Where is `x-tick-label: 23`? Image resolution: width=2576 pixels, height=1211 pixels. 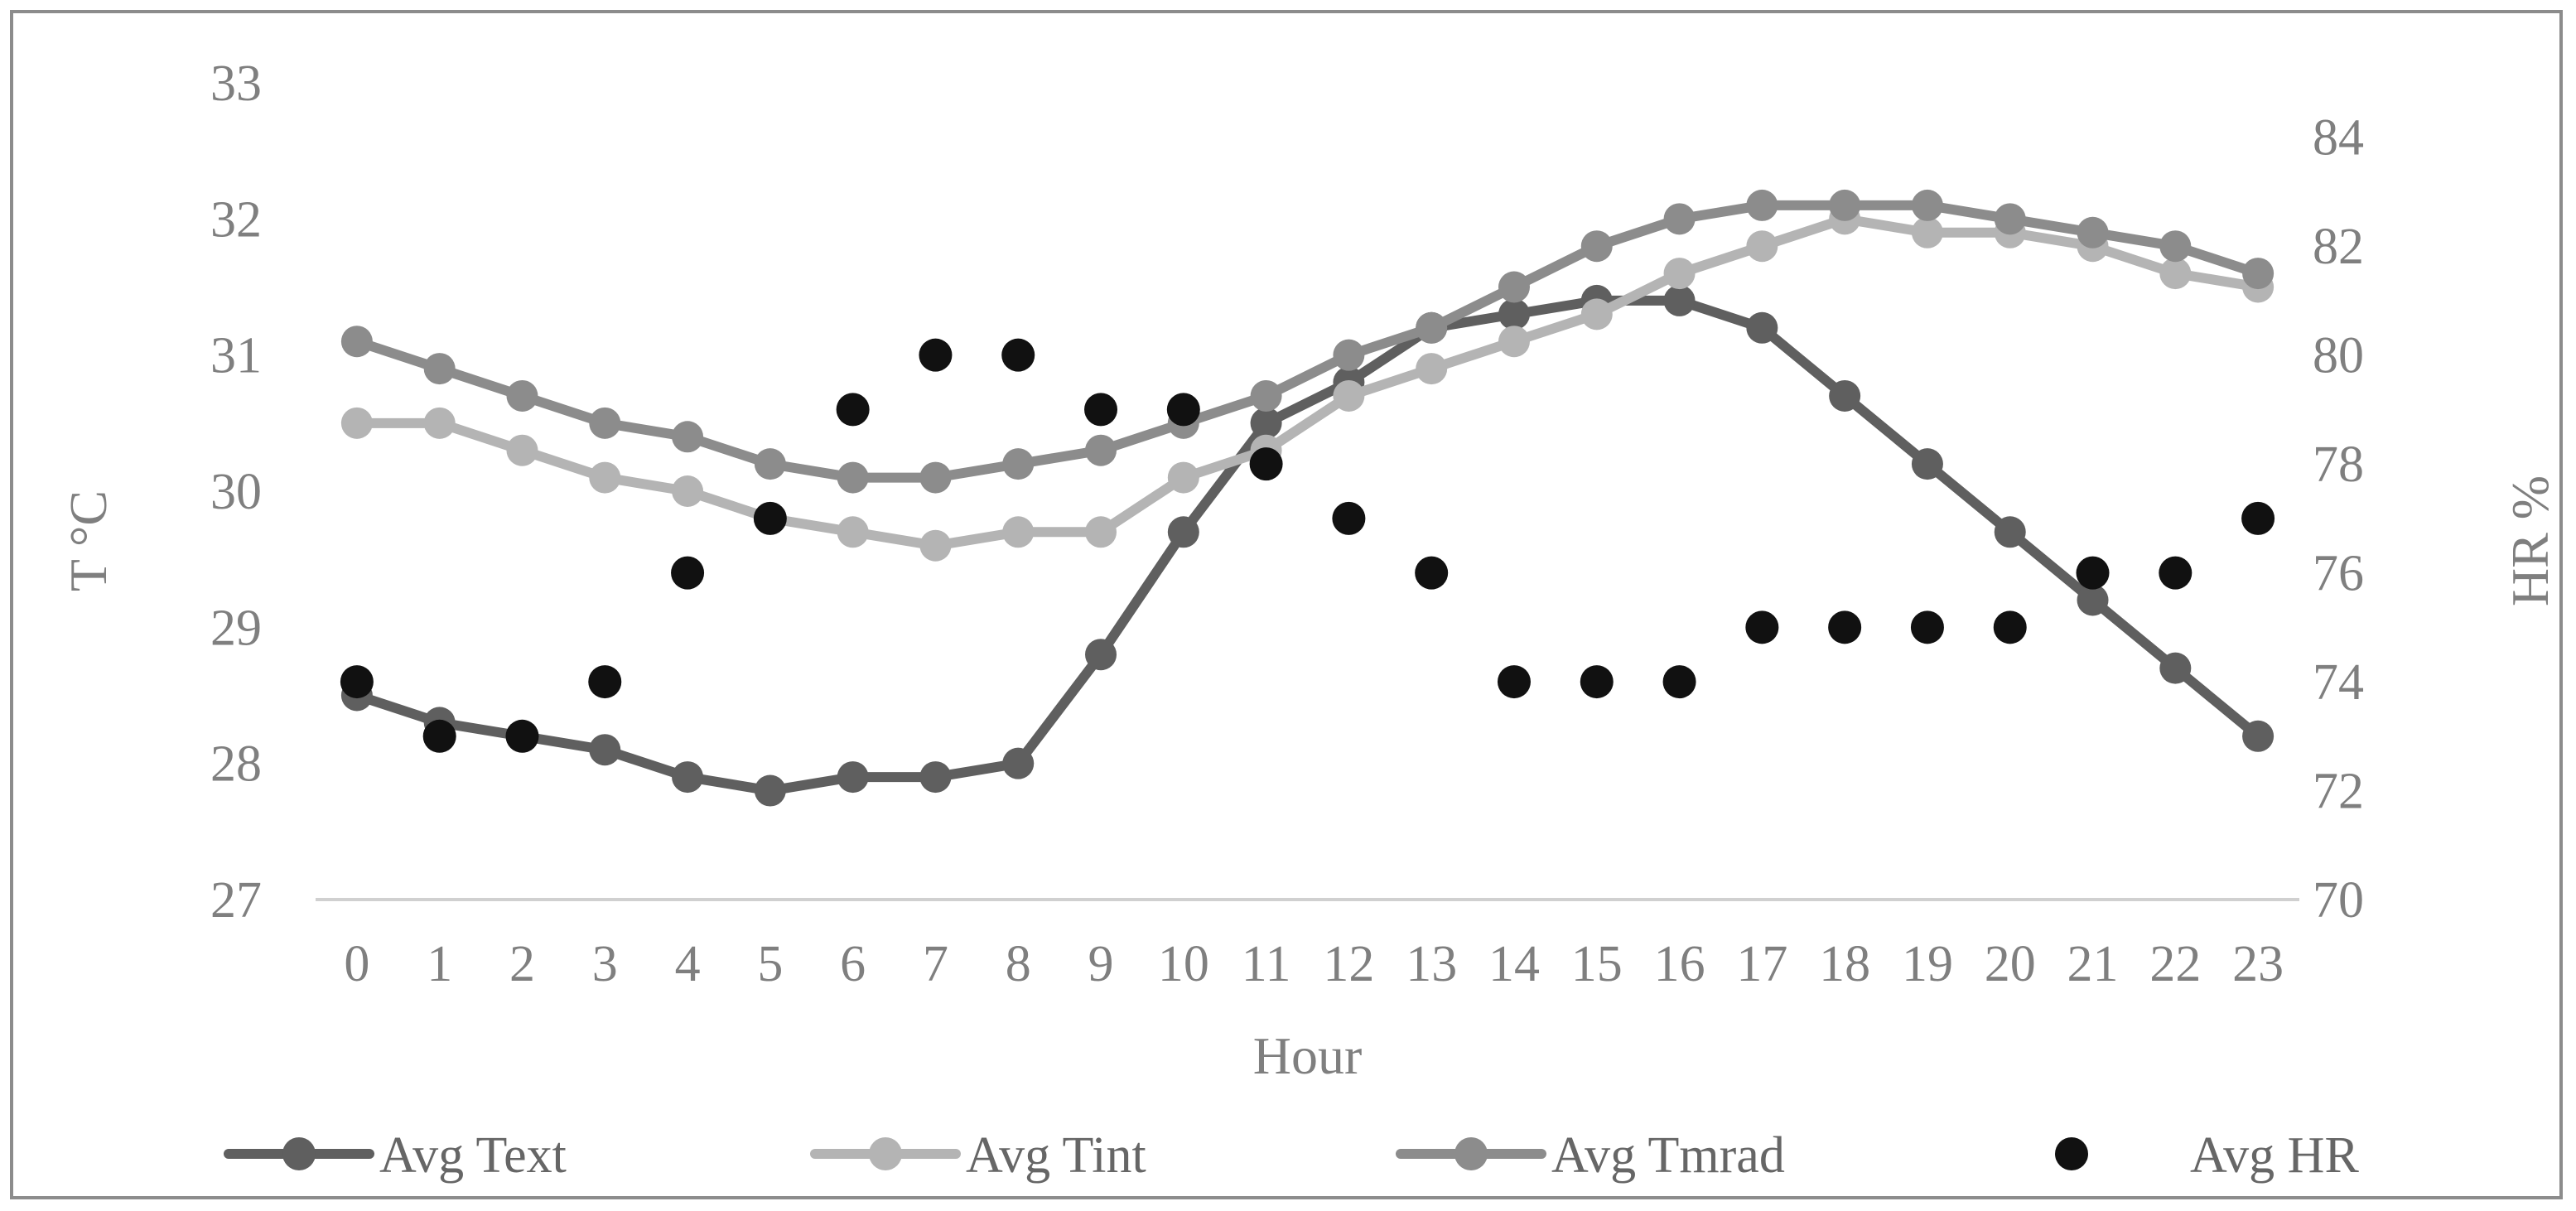
x-tick-label: 23 is located at coordinates (2258, 964).